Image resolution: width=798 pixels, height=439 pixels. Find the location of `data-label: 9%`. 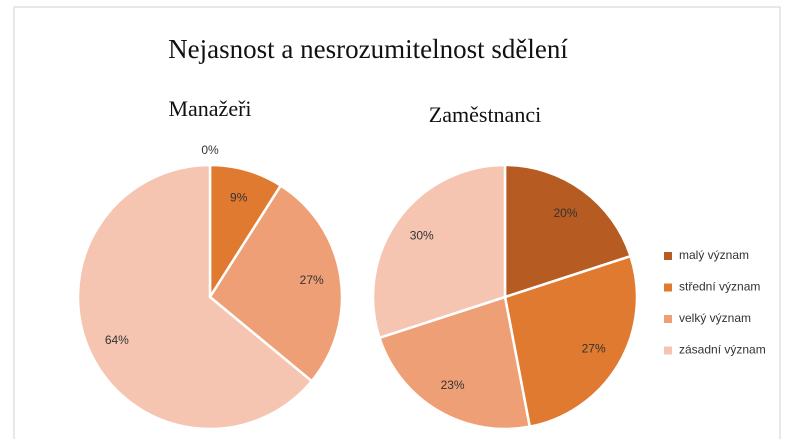

data-label: 9% is located at coordinates (239, 197).